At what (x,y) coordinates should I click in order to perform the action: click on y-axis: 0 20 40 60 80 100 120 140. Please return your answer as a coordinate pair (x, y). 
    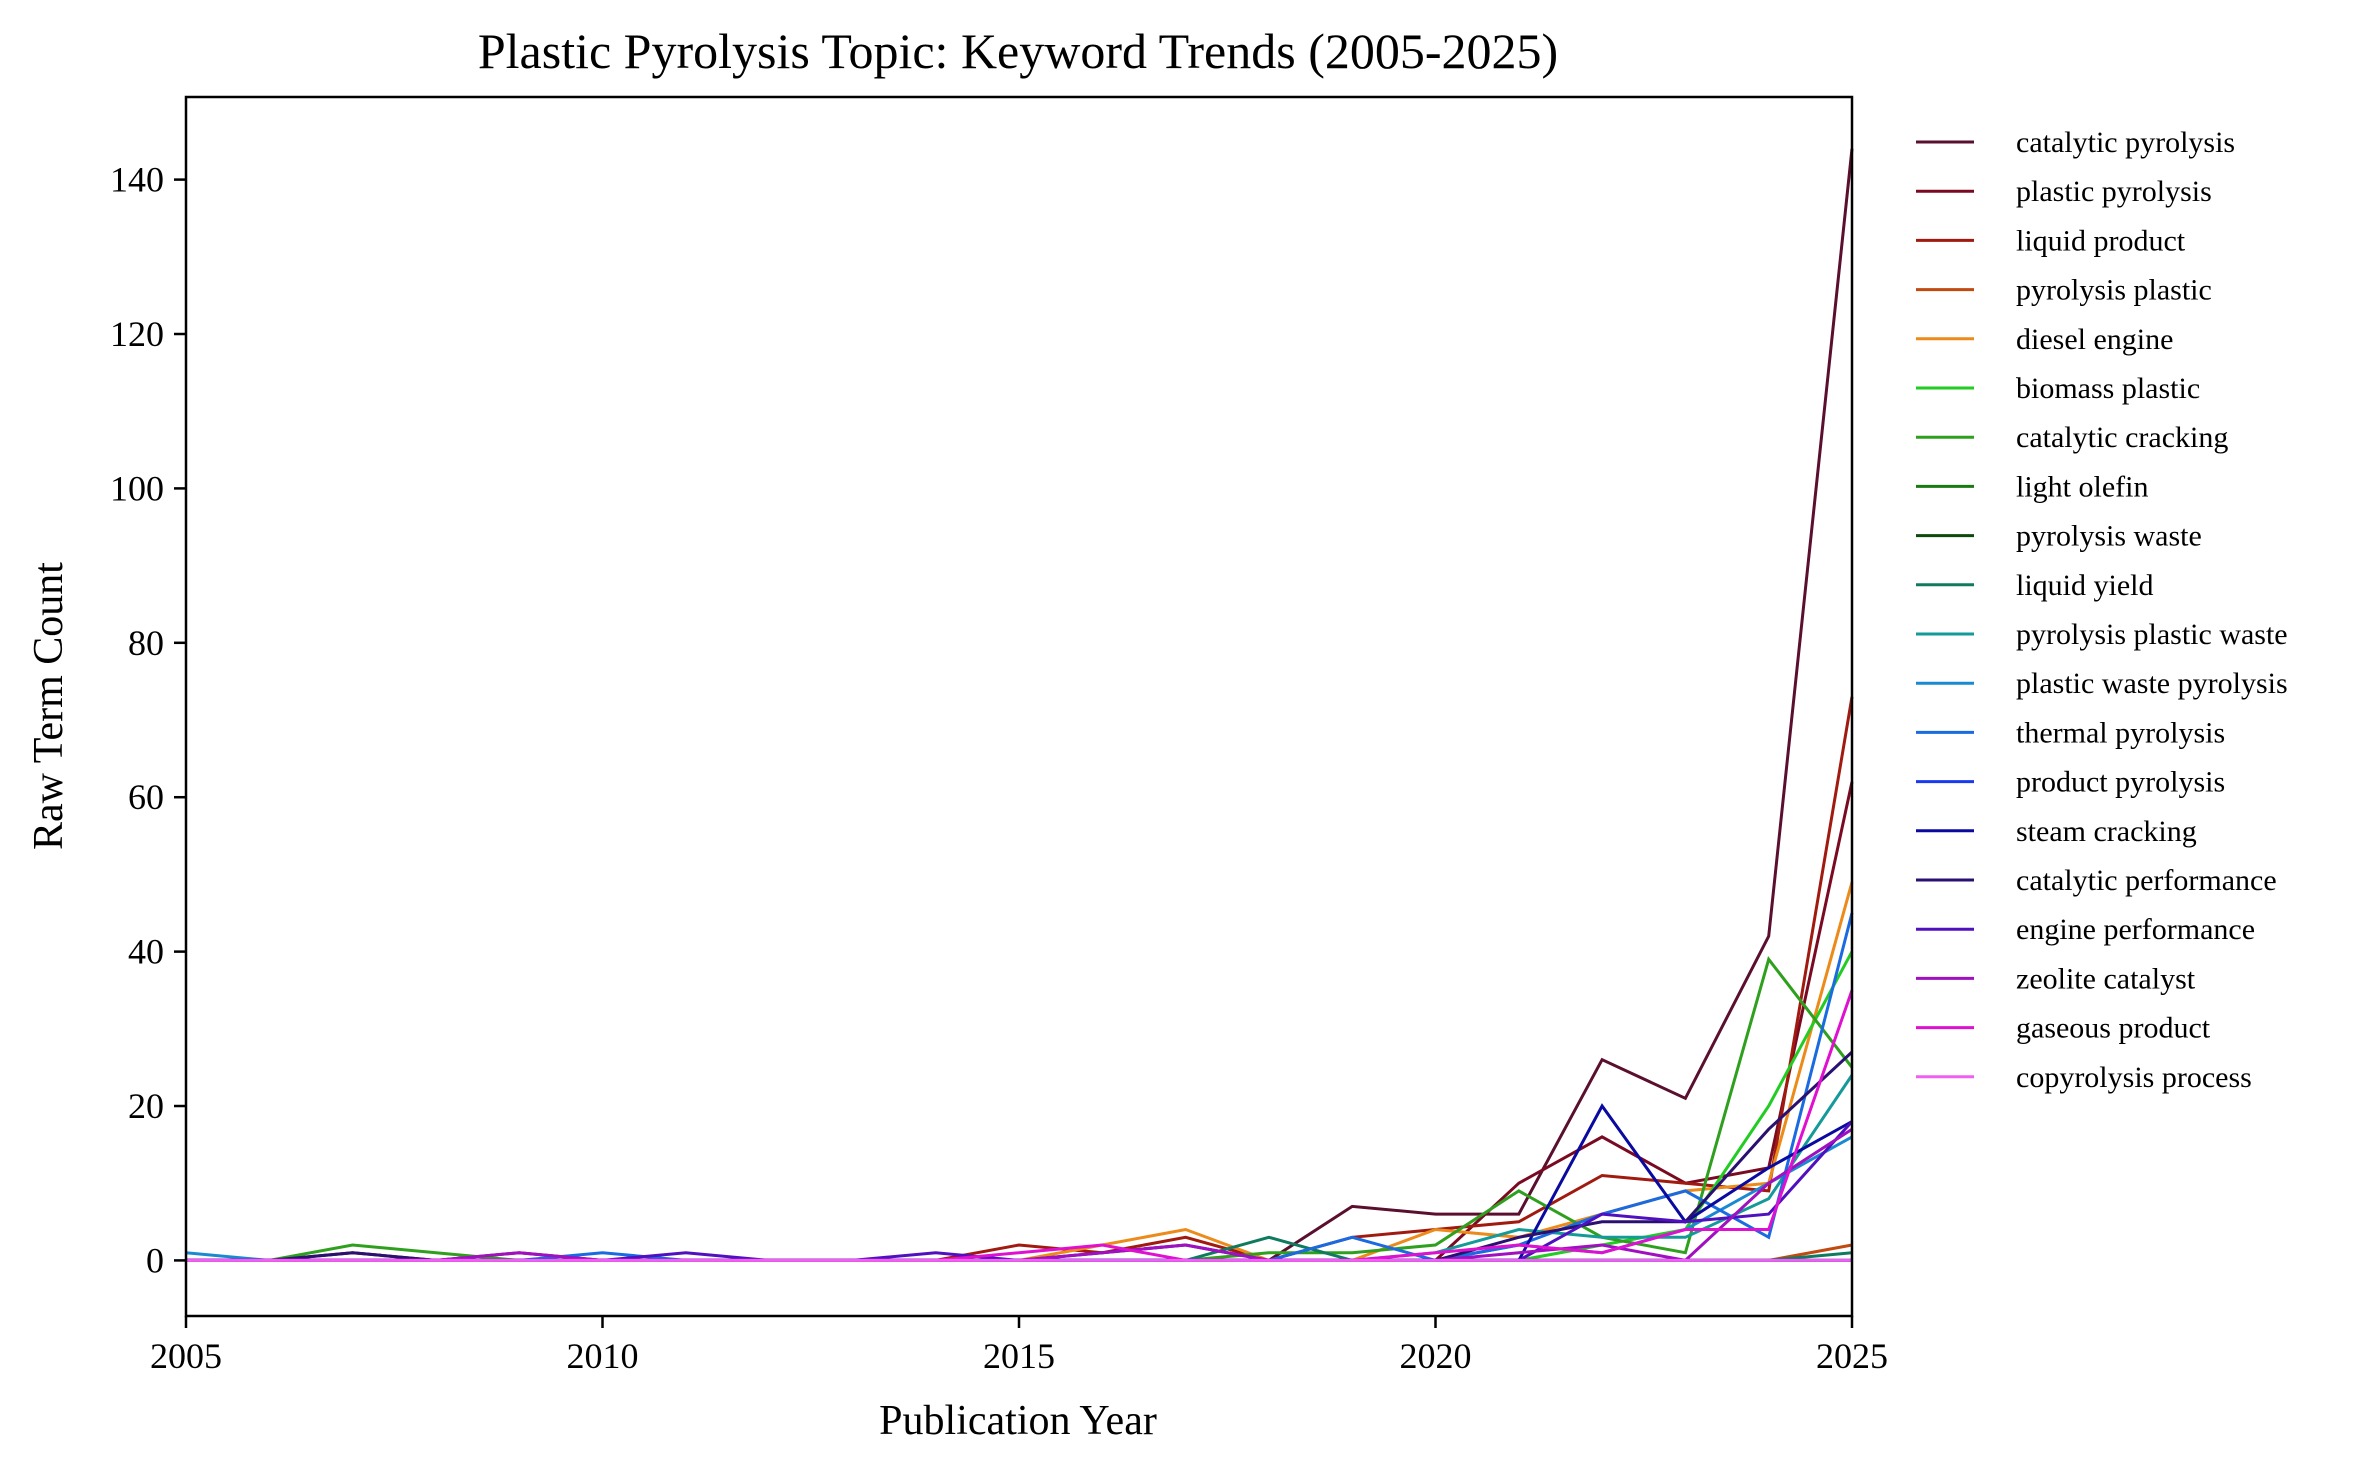
    Looking at the image, I should click on (148, 720).